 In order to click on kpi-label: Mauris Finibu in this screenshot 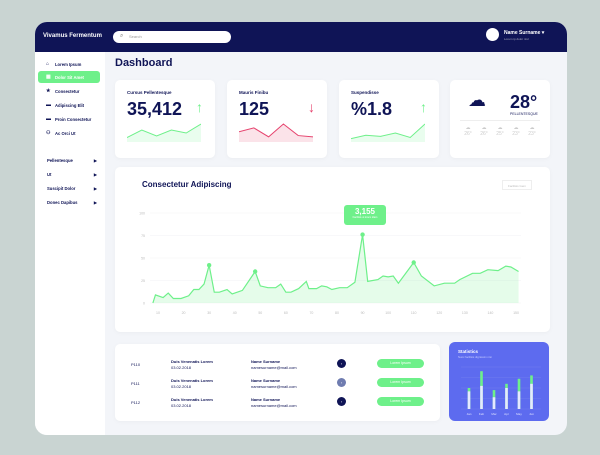, I will do `click(254, 92)`.